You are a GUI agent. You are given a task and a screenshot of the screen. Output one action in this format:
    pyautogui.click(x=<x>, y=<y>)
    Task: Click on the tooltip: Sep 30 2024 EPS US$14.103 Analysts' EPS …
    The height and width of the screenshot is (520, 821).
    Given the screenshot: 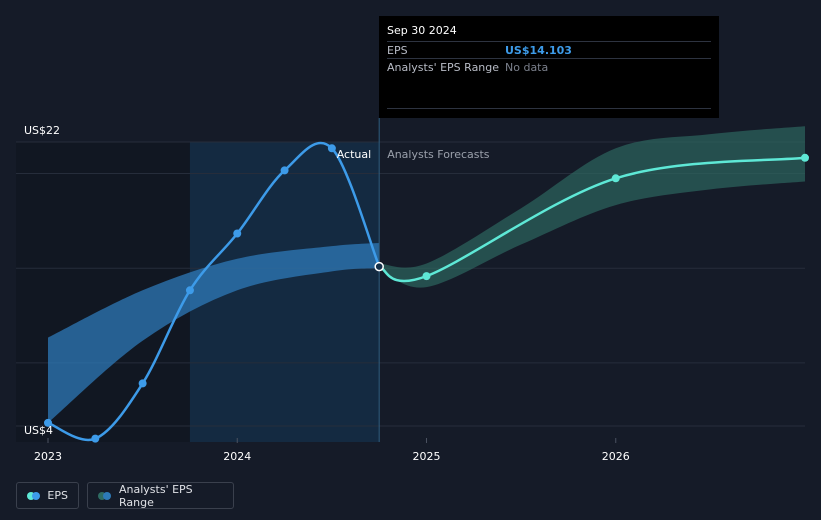 What is the action you would take?
    pyautogui.click(x=549, y=67)
    